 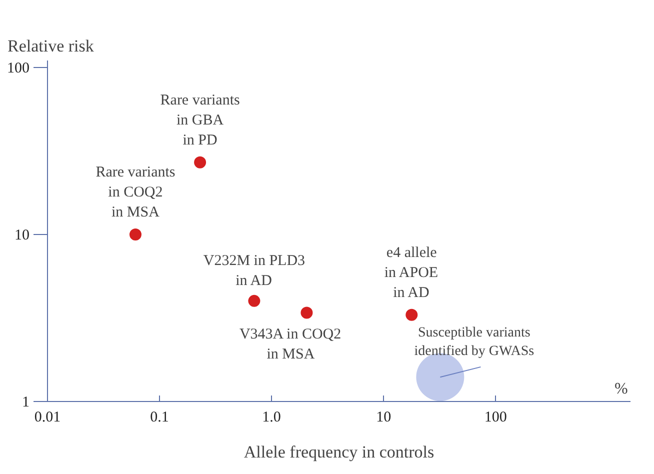 I want to click on data-label: V343A in COQ2 in MSA, so click(x=290, y=344).